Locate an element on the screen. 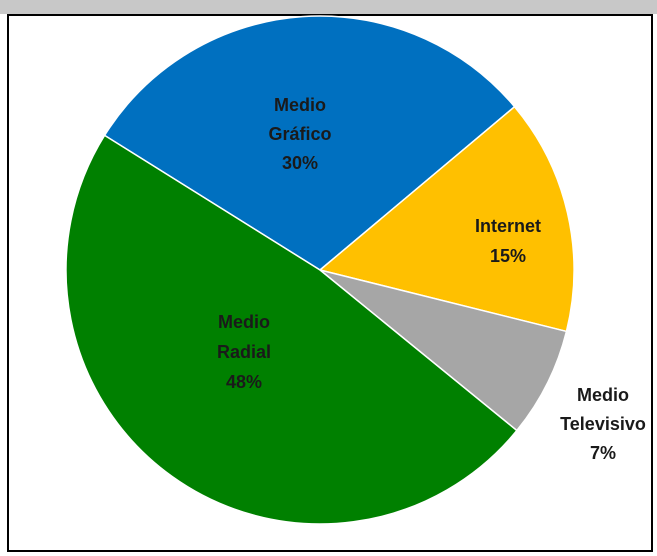 The image size is (657, 556). label-medio-televisivo-line2: Televisivo is located at coordinates (603, 424).